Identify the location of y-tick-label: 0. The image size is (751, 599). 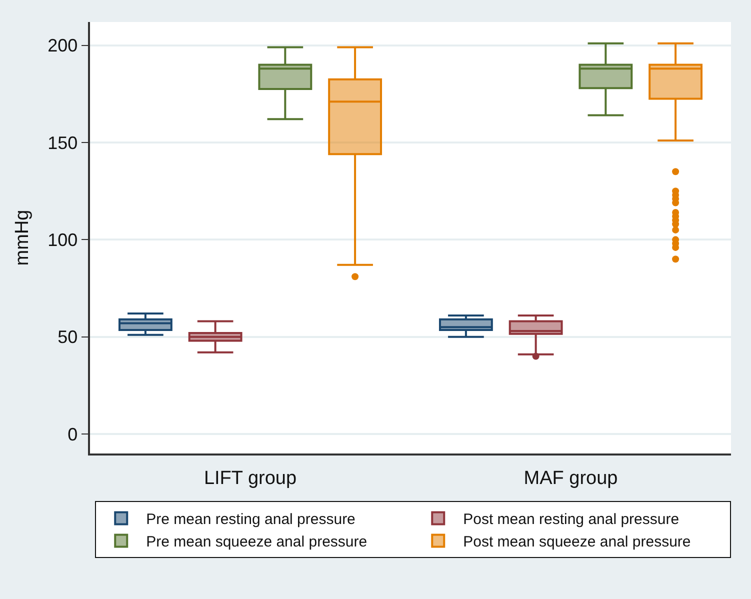
(73, 434).